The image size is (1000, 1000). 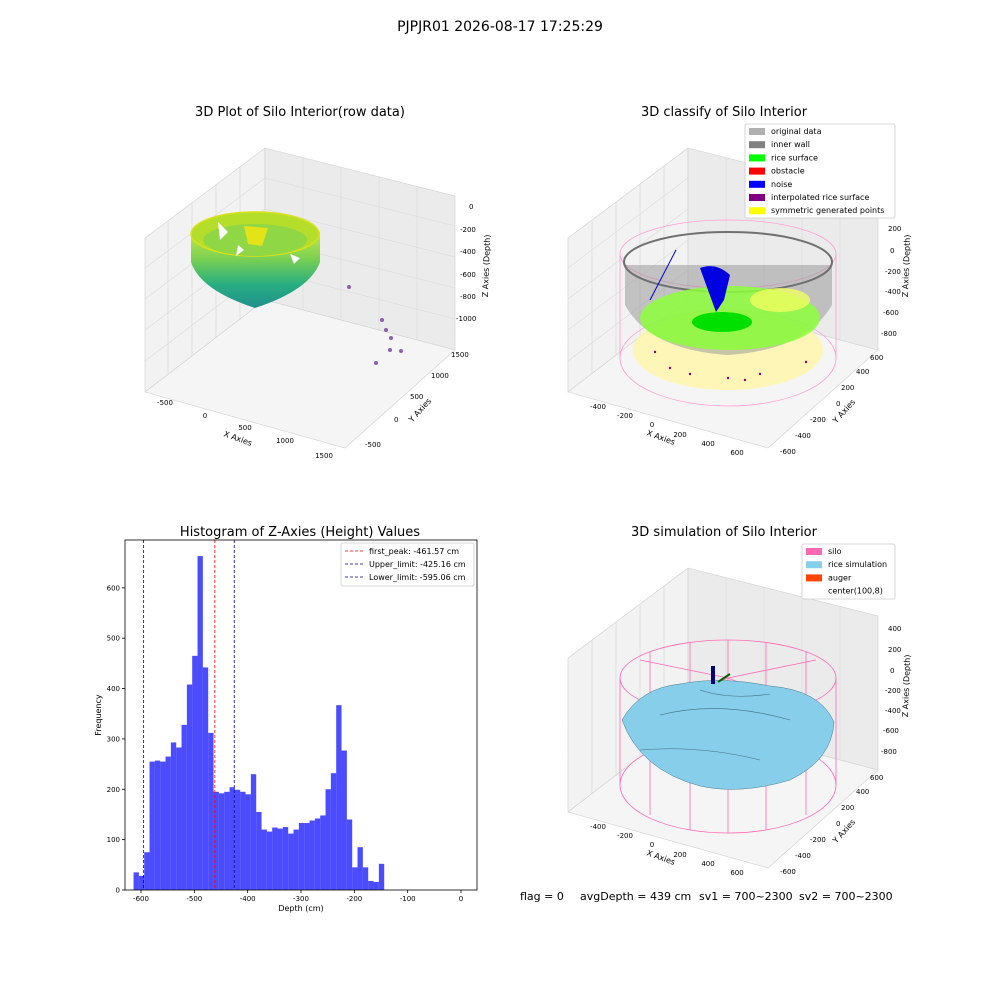 What do you see at coordinates (468, 275) in the screenshot?
I see `raw-z-tick: -600` at bounding box center [468, 275].